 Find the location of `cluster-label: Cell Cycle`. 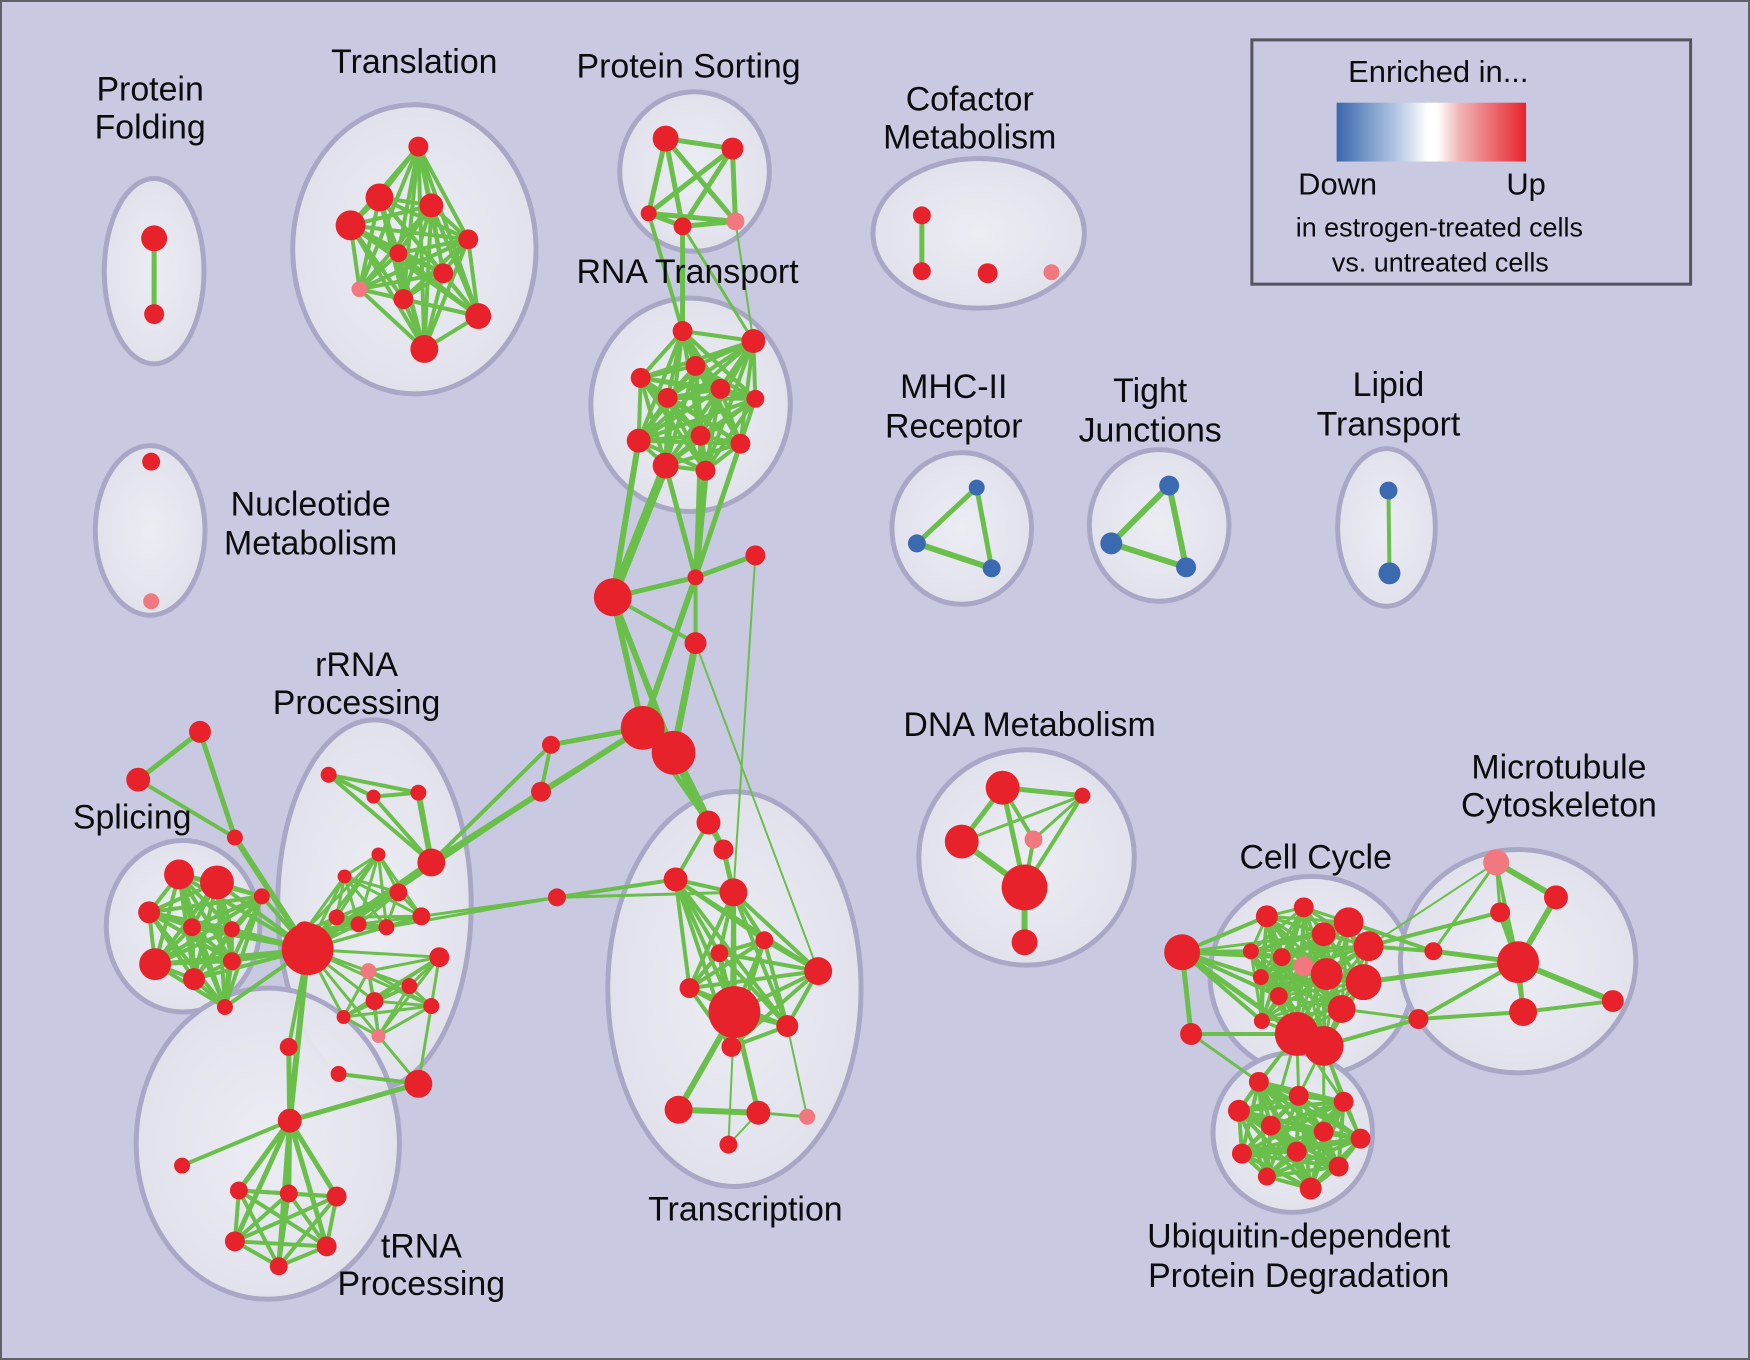

cluster-label: Cell Cycle is located at coordinates (1315, 857).